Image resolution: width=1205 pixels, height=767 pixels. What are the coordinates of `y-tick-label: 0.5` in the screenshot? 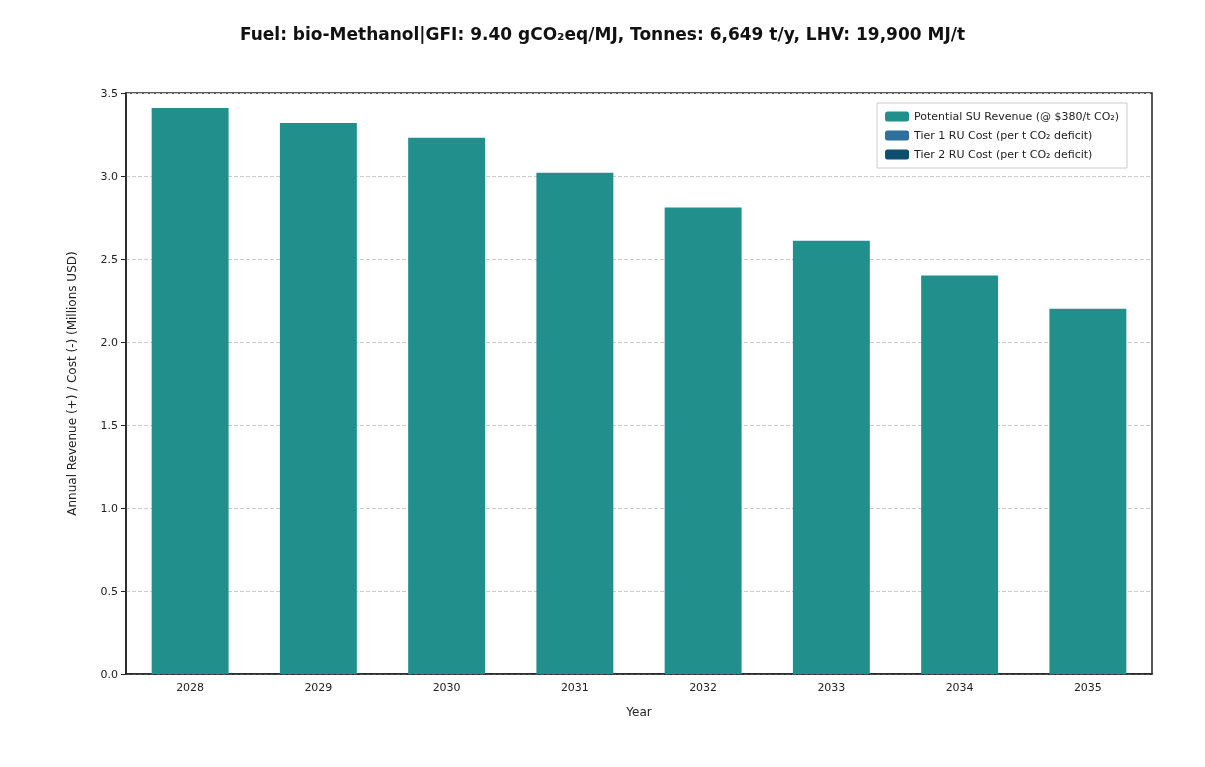 It's located at (109, 591).